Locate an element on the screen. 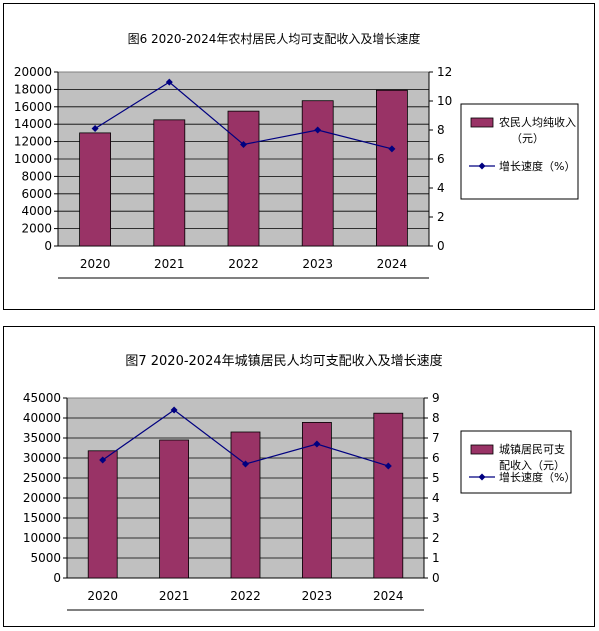 The width and height of the screenshot is (599, 631). left-tick-label: 8000 is located at coordinates (36, 176).